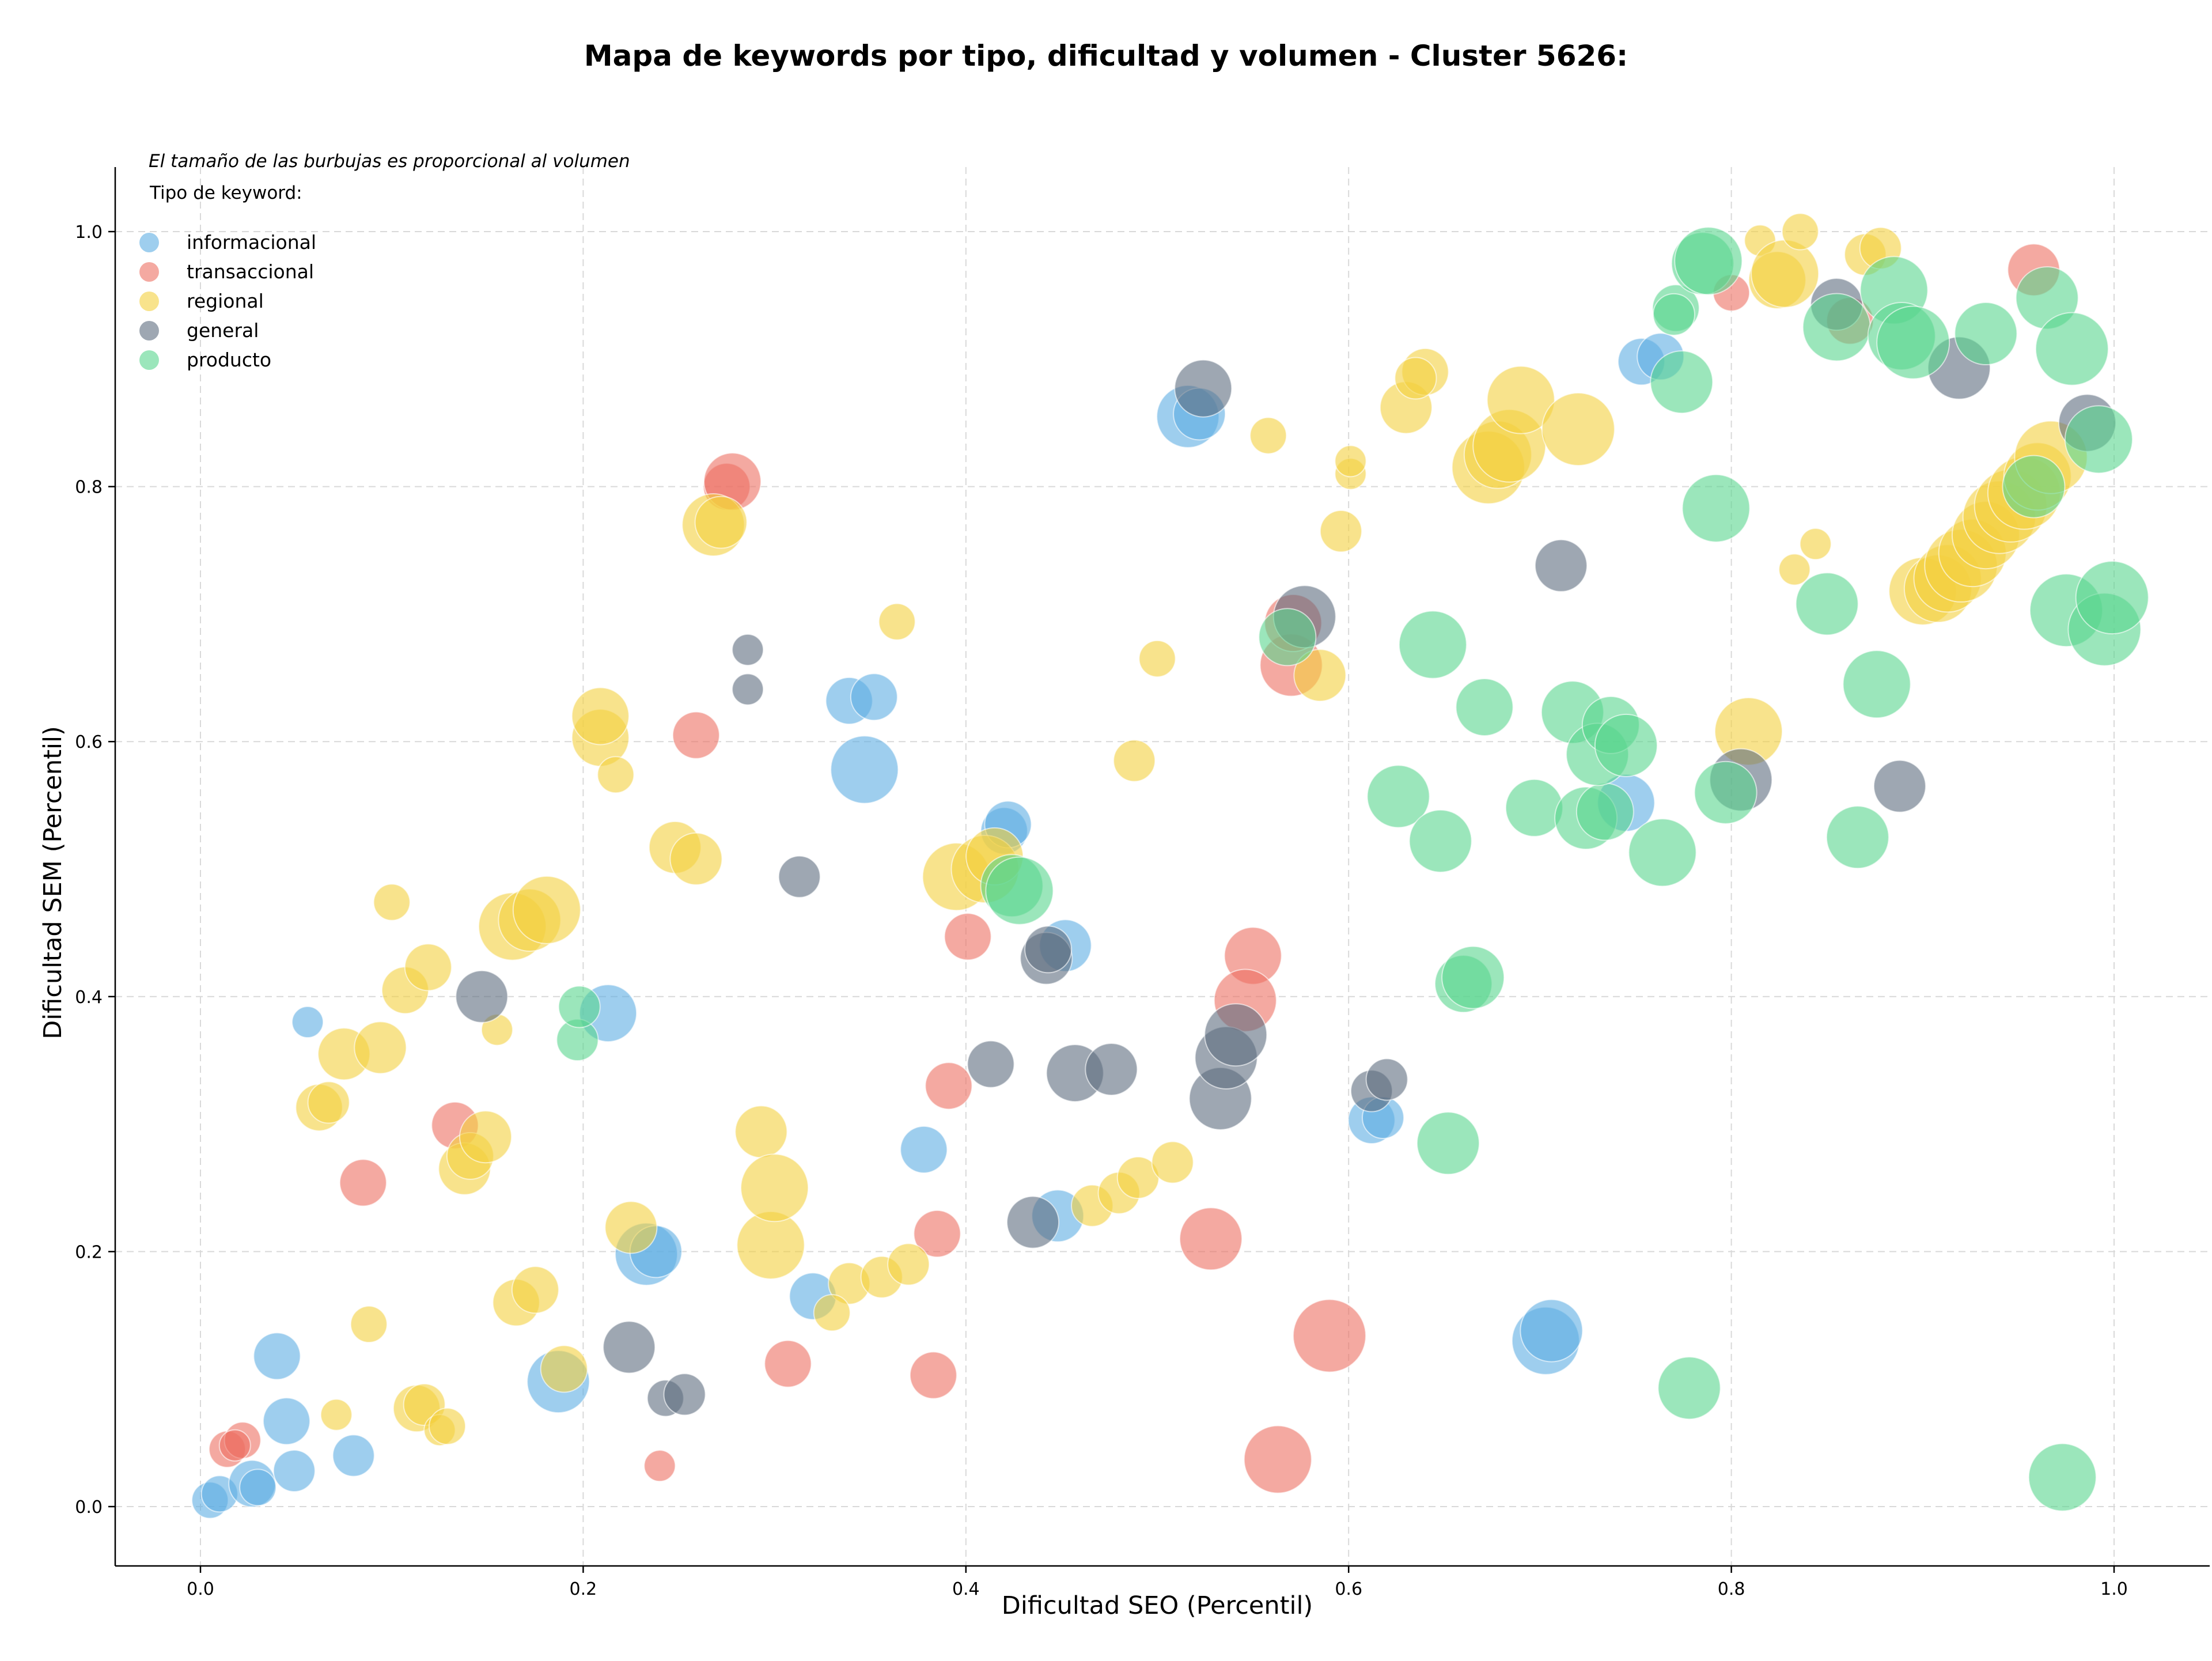  What do you see at coordinates (227, 330) in the screenshot?
I see `legend-item-general: general` at bounding box center [227, 330].